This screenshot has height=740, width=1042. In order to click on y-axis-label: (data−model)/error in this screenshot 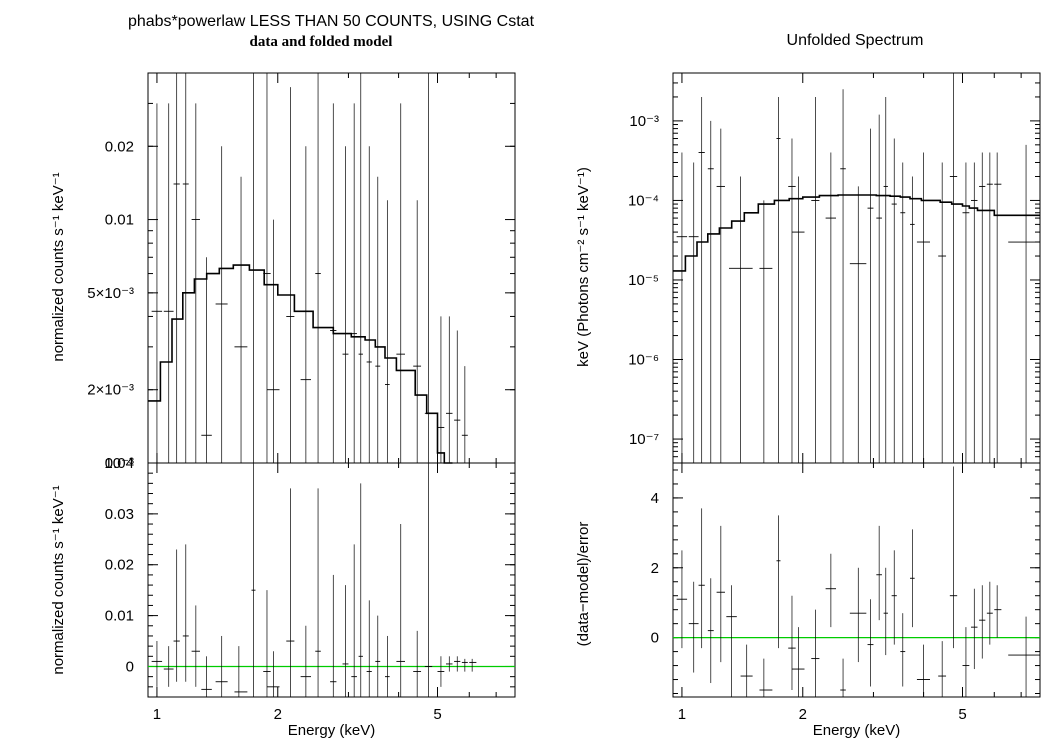, I will do `click(583, 584)`.